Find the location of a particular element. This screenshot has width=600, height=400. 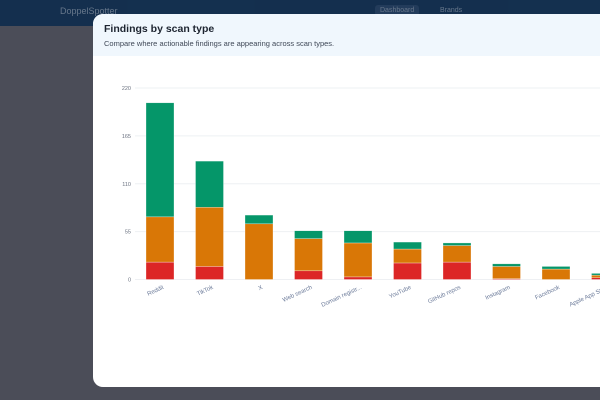

y-tick-label: 220 is located at coordinates (126, 89).